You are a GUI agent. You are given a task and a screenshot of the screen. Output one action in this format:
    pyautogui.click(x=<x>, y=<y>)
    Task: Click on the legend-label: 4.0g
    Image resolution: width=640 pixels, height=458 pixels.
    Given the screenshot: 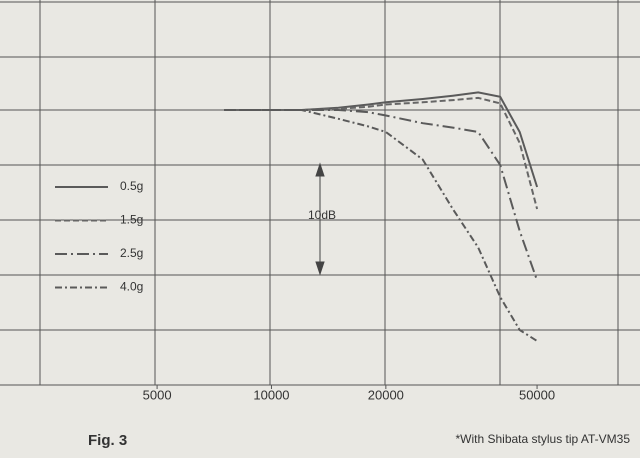 What is the action you would take?
    pyautogui.click(x=131, y=287)
    